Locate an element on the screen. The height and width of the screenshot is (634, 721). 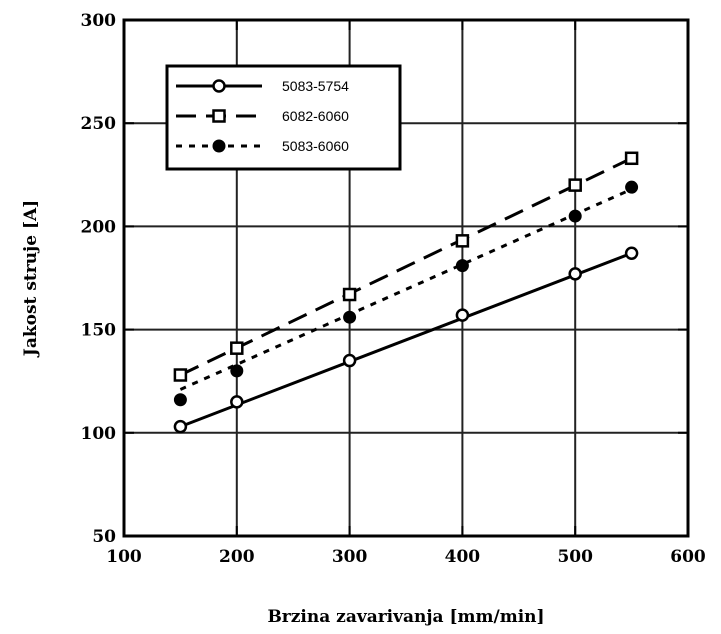
legend-box is located at coordinates (283, 117).